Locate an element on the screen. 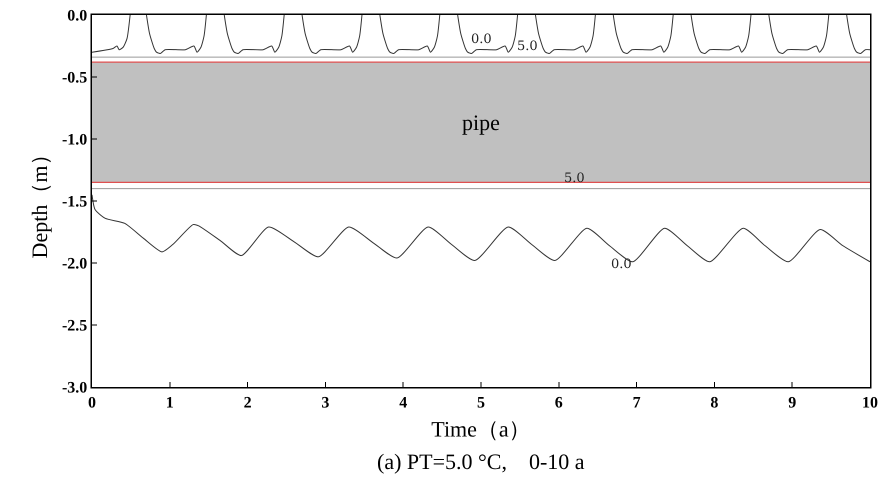 The image size is (882, 483). y-tick-label: -3.0 is located at coordinates (75, 388).